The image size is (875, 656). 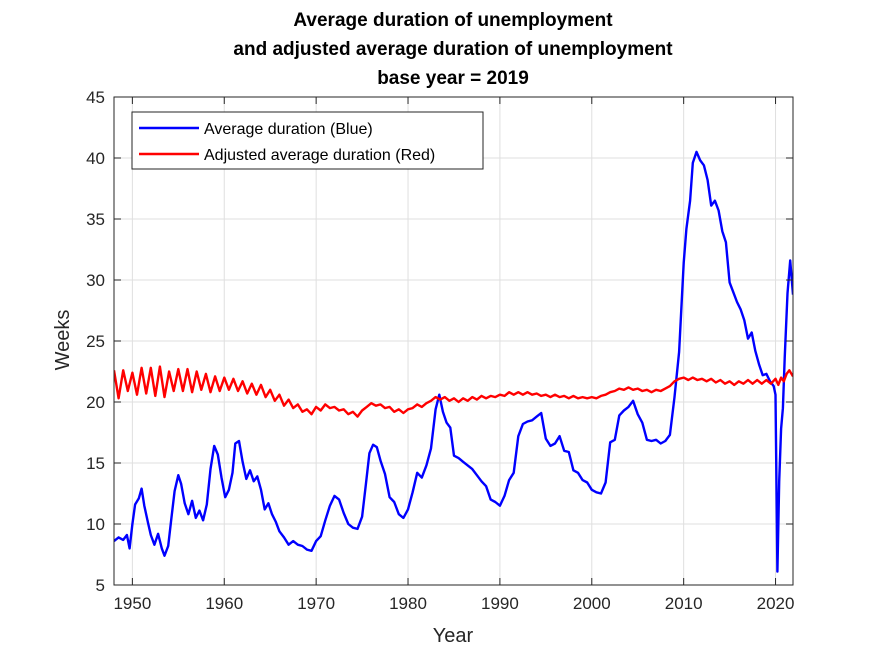 What do you see at coordinates (453, 391) in the screenshot?
I see `series-adjusted-duration-line` at bounding box center [453, 391].